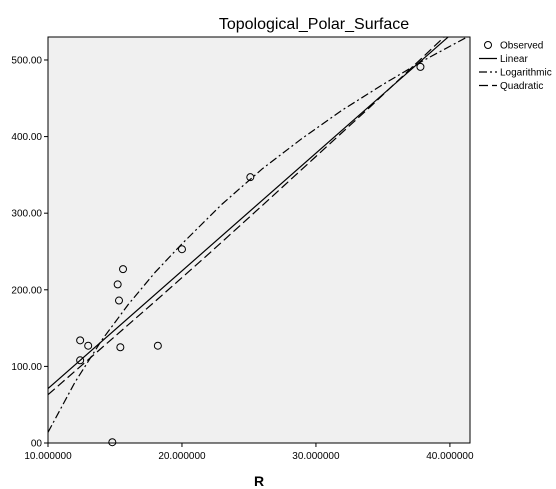  Describe the element at coordinates (515, 66) in the screenshot. I see `legend: Observed Linear Logarithmic Quadratic` at that location.